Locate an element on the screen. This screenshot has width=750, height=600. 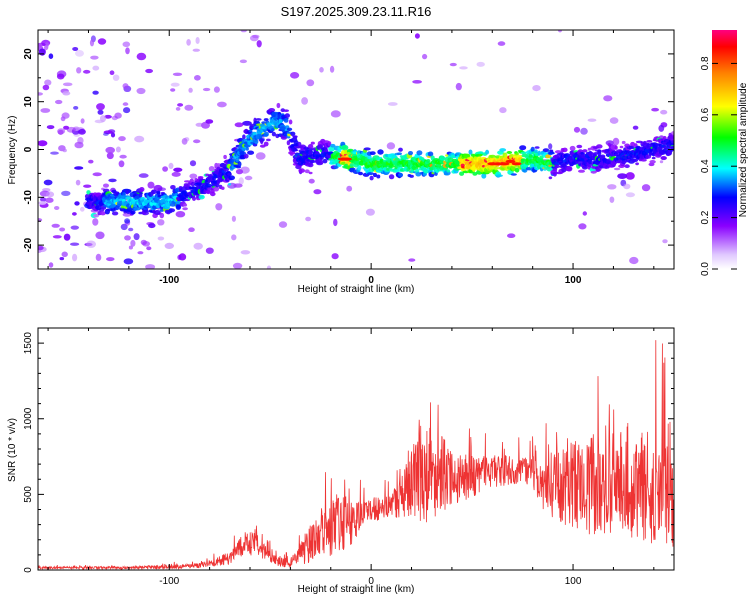
peak-blob is located at coordinates (516, 164).